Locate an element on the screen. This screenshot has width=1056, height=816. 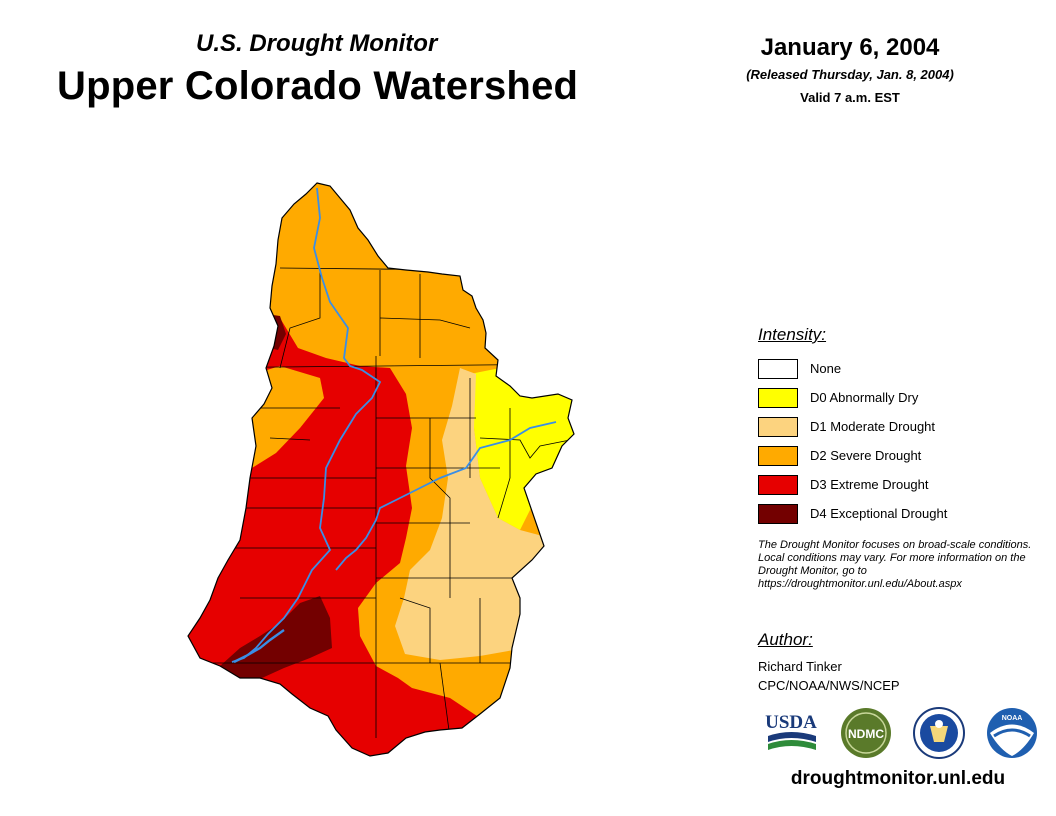
noaa-logo: NOAA is located at coordinates (1012, 733).